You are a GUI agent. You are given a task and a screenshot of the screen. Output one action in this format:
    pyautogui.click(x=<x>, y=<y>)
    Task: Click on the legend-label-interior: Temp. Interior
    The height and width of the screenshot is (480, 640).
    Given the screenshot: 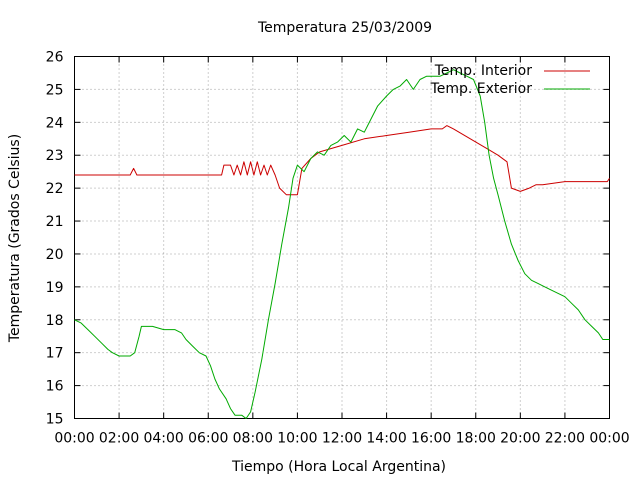 What is the action you would take?
    pyautogui.click(x=483, y=71)
    